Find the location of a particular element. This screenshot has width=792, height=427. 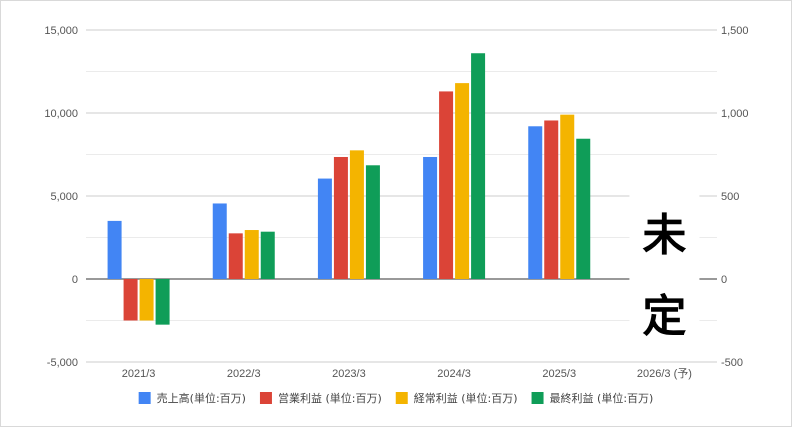

legend-label: 売上高(単位:百万) is located at coordinates (201, 398).